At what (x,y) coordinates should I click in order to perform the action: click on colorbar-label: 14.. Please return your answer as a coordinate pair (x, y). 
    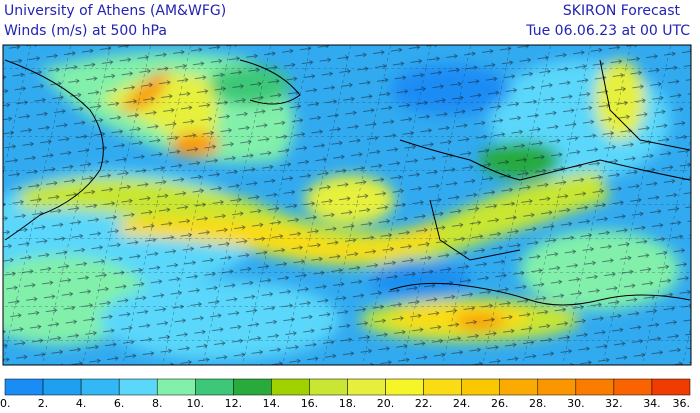
    Looking at the image, I should click on (272, 403).